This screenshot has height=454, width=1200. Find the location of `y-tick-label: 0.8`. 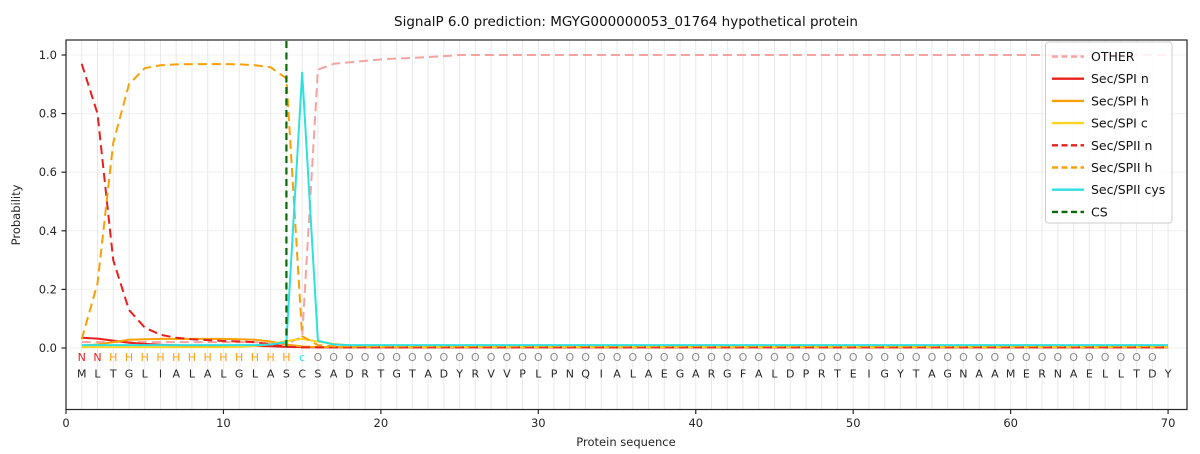

y-tick-label: 0.8 is located at coordinates (48, 114).